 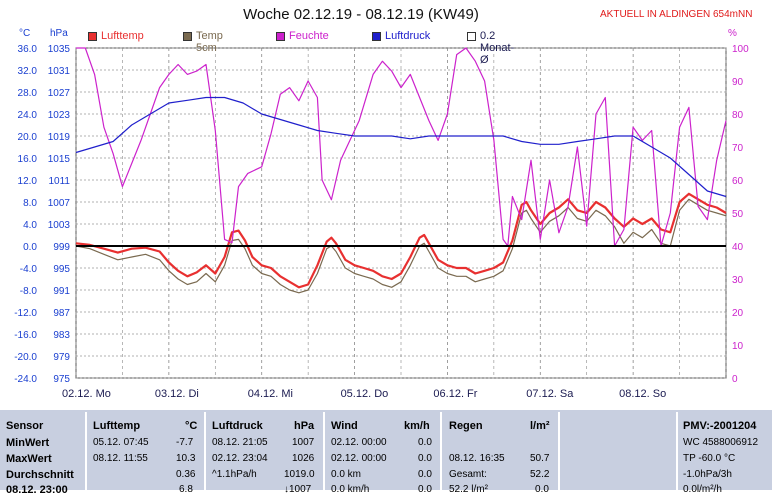 What do you see at coordinates (30, 225) in the screenshot?
I see `temp-tick-label: 4.0` at bounding box center [30, 225].